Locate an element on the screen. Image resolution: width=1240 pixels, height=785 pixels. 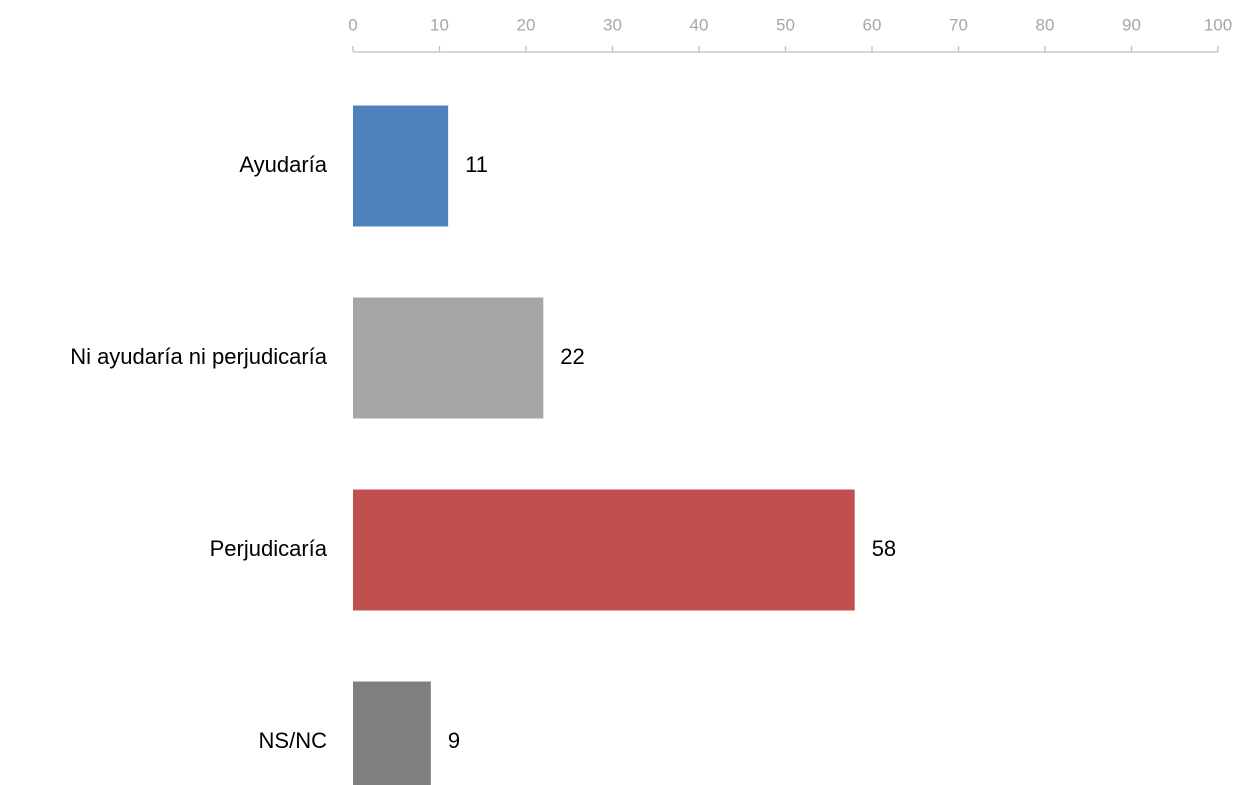
x-tick-label: 60 is located at coordinates (872, 24).